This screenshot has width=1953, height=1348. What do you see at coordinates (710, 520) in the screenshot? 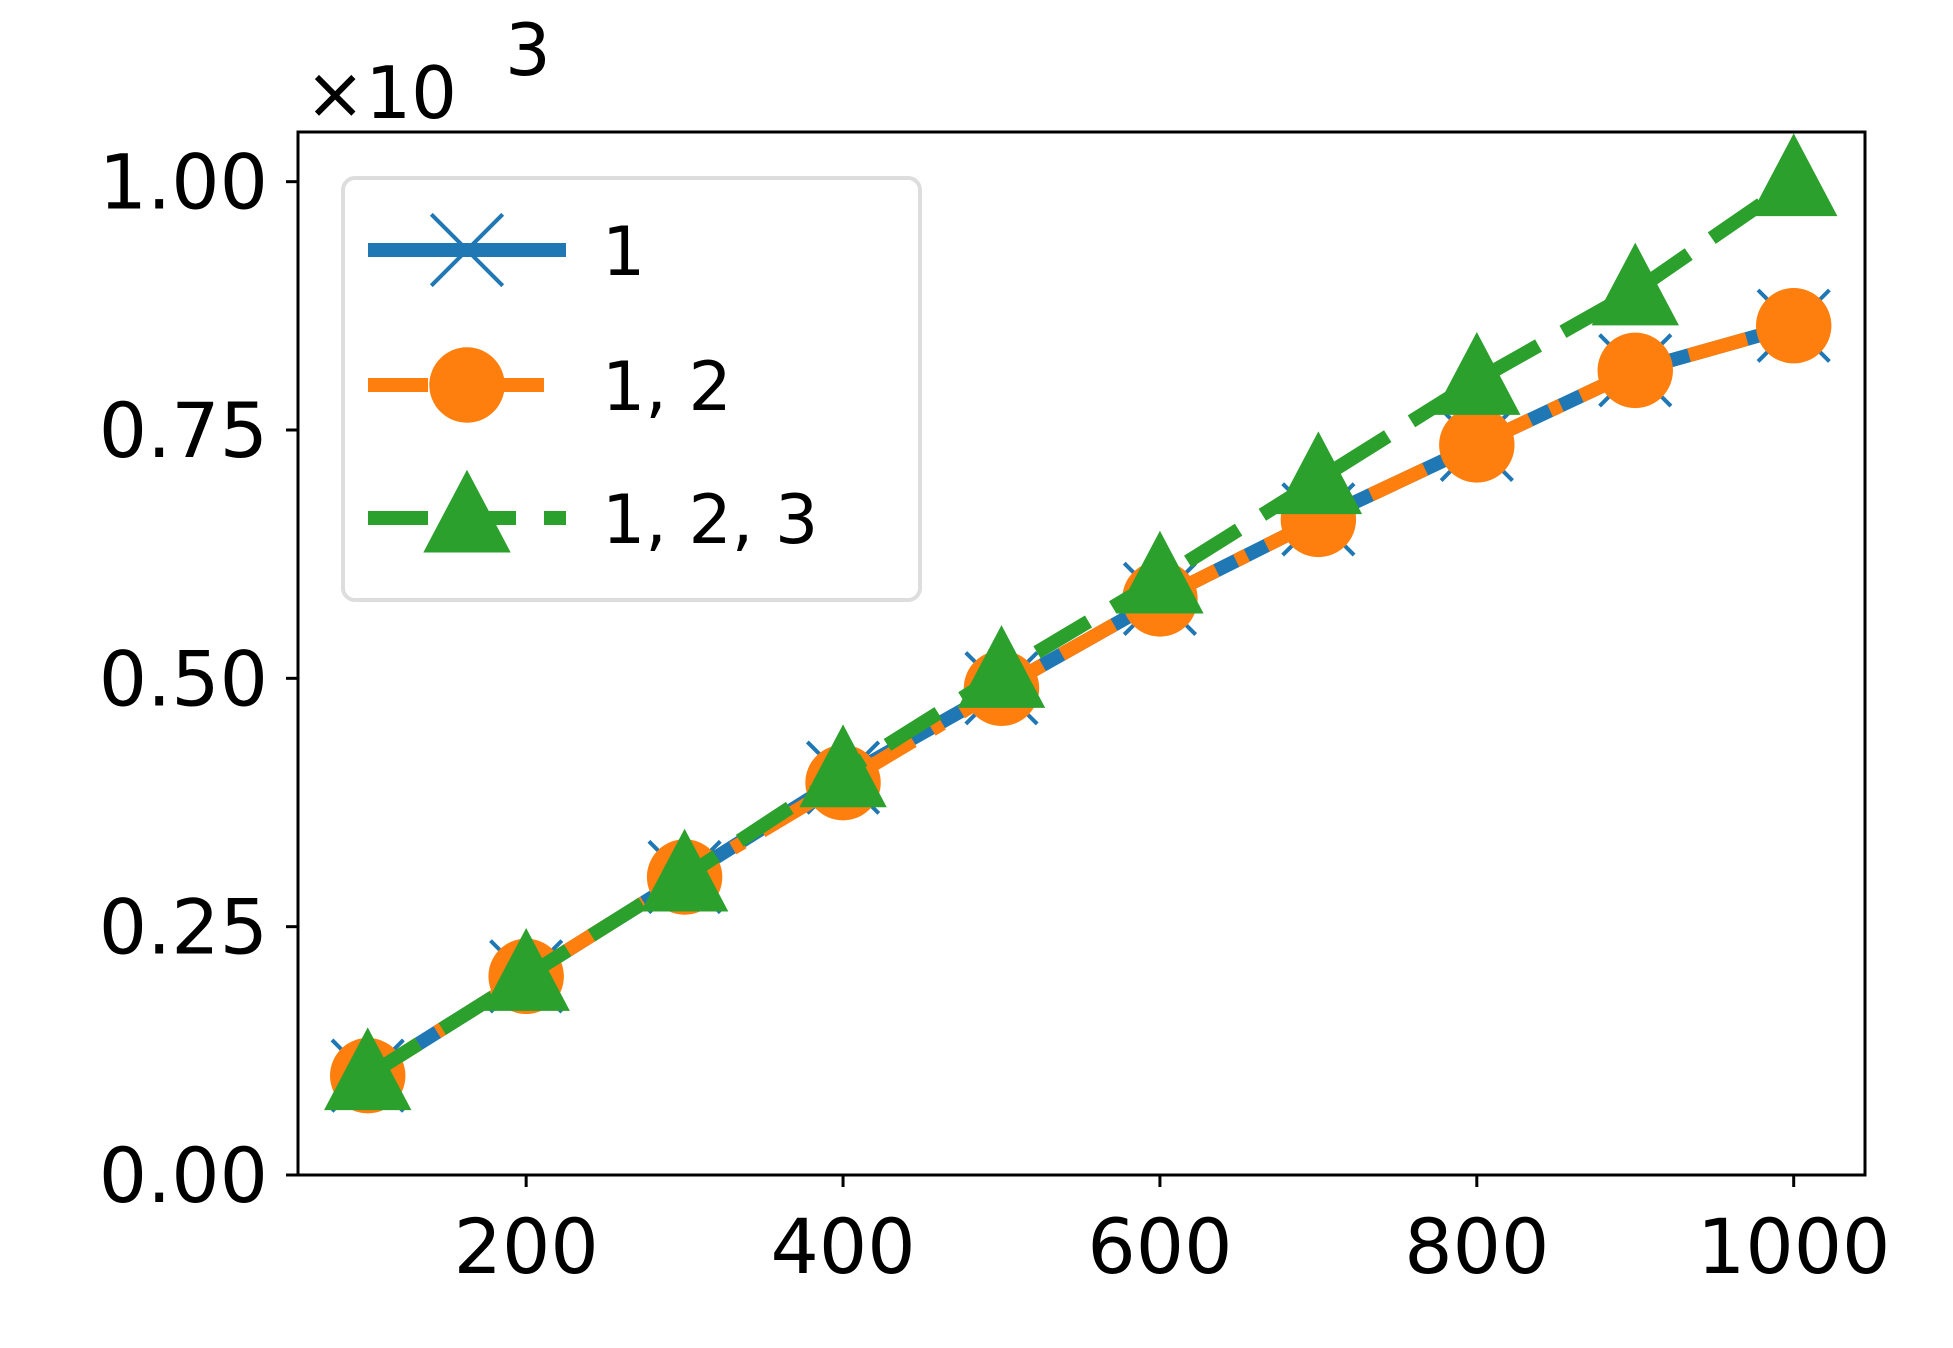
I see `legend-label-3: 1, 2, 3` at bounding box center [710, 520].